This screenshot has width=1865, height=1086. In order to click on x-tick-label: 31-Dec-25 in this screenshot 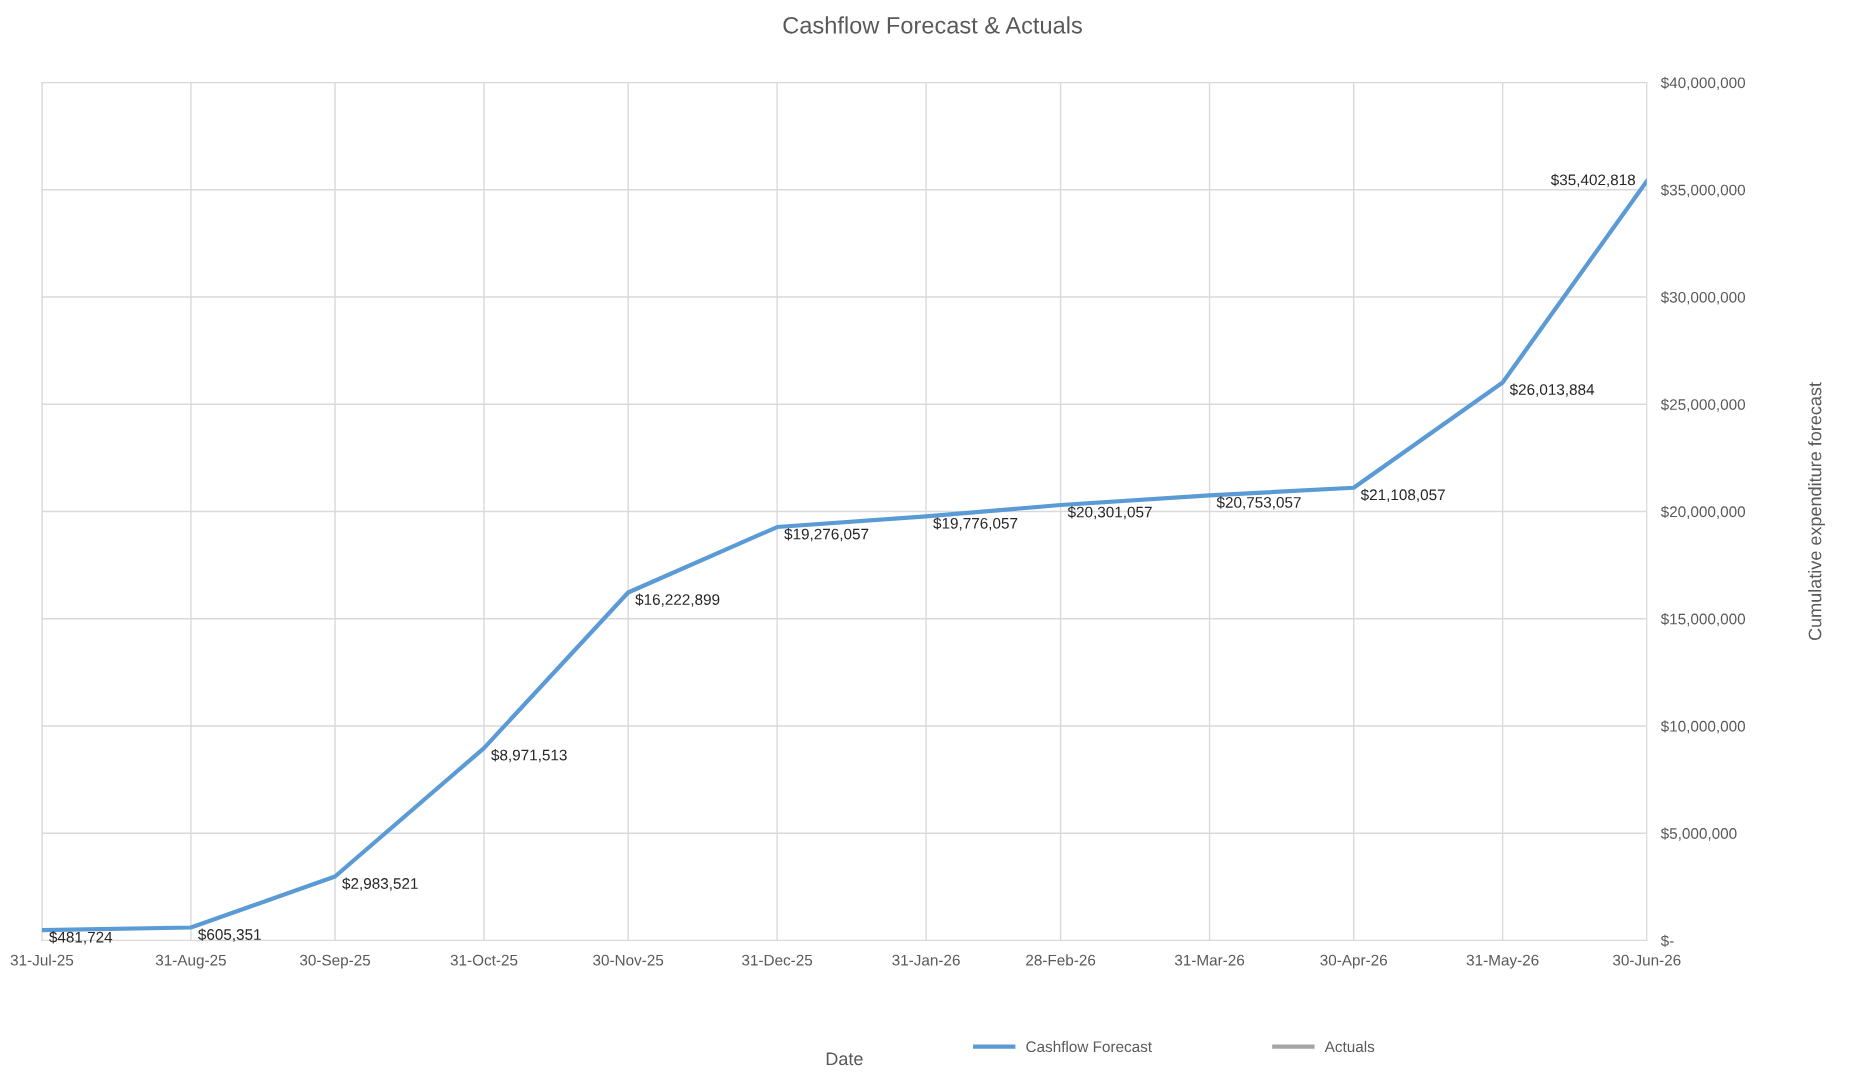, I will do `click(777, 960)`.